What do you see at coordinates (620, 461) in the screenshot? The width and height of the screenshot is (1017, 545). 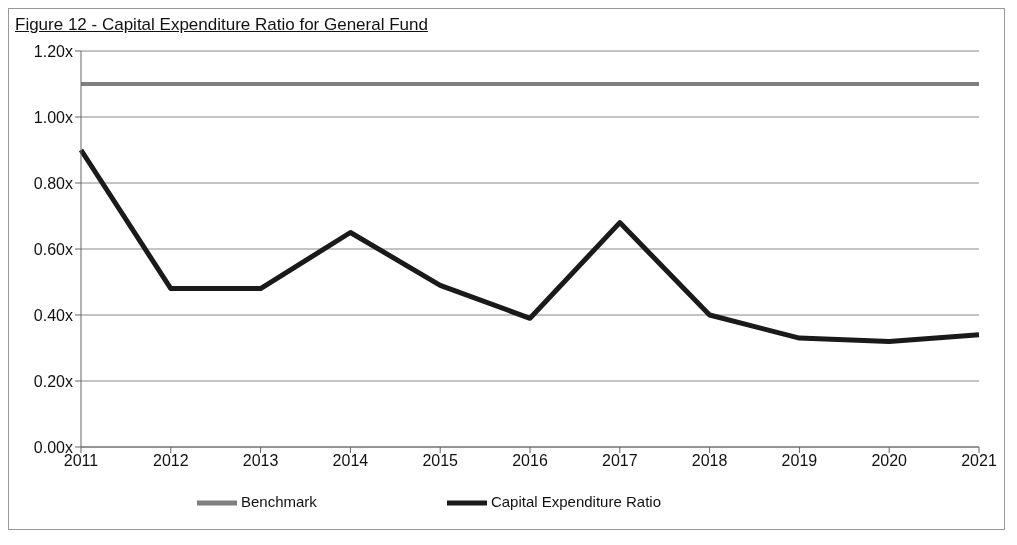 I see `x-tick-label: 2017` at bounding box center [620, 461].